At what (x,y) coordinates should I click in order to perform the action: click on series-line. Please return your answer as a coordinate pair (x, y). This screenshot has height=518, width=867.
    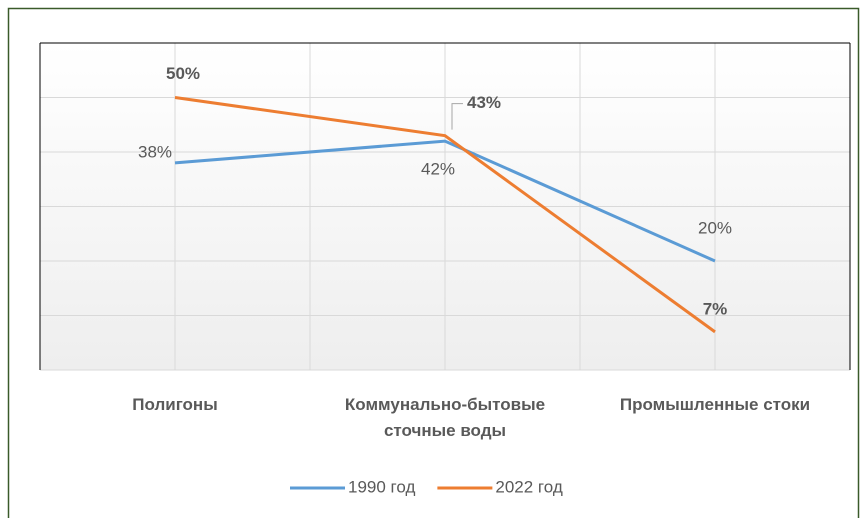
    Looking at the image, I should click on (445, 201).